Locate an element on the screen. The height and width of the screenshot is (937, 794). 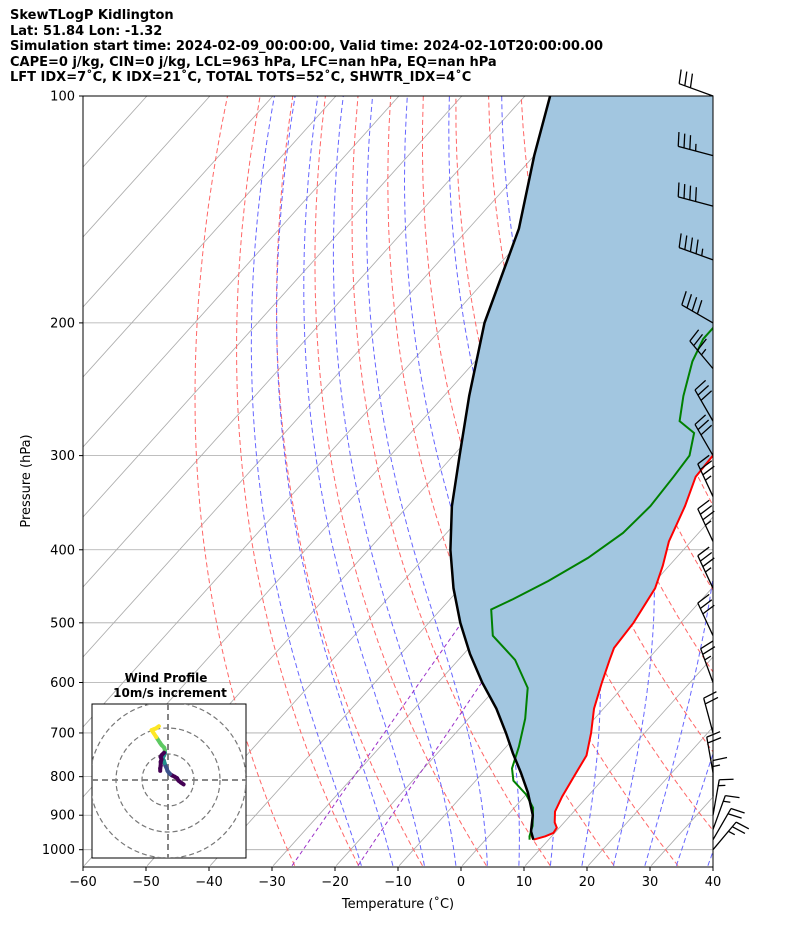
inset-subtitle: 10m/s increment is located at coordinates (170, 693).